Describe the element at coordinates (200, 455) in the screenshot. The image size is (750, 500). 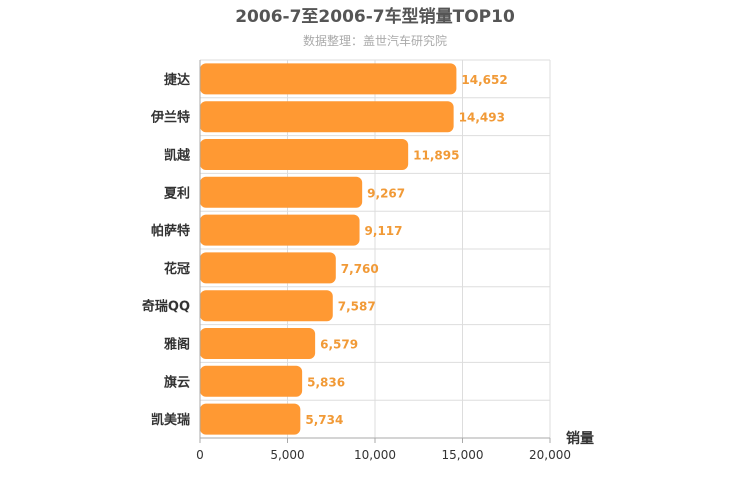
I see `x-tick-label: 0` at that location.